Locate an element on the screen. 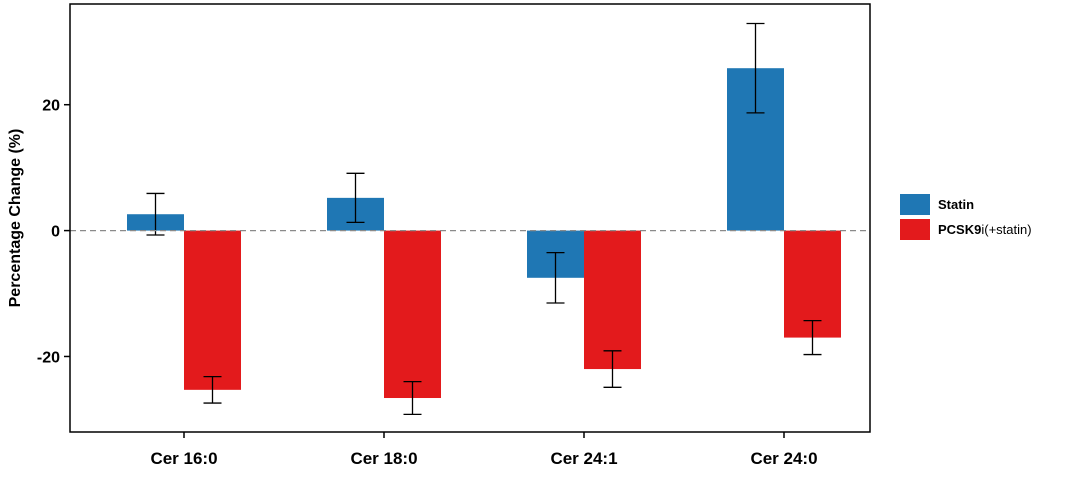 The image size is (1080, 489). legend-swatch-statin is located at coordinates (915, 204).